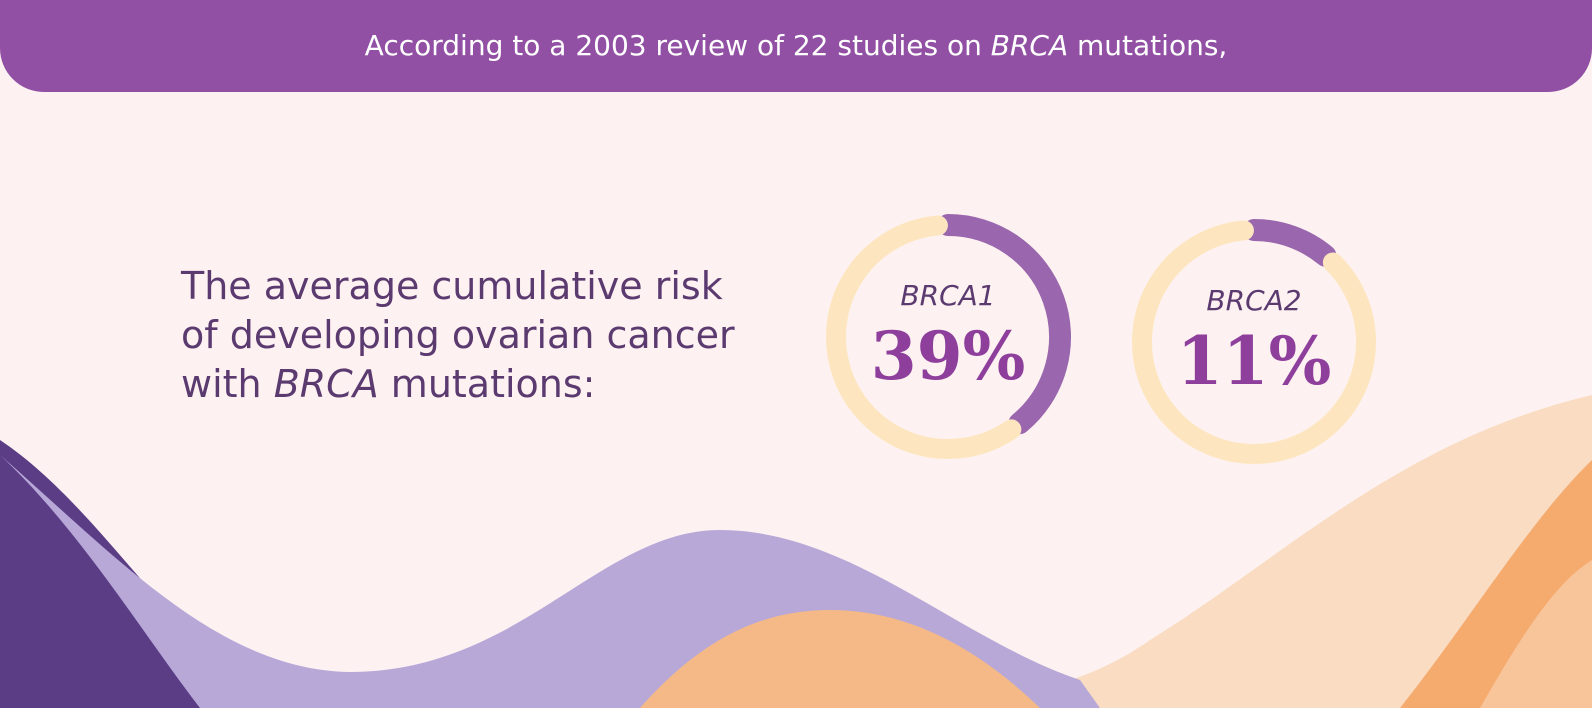 This screenshot has width=1592, height=708. Describe the element at coordinates (1253, 300) in the screenshot. I see `donut-label: BRCA2` at that location.